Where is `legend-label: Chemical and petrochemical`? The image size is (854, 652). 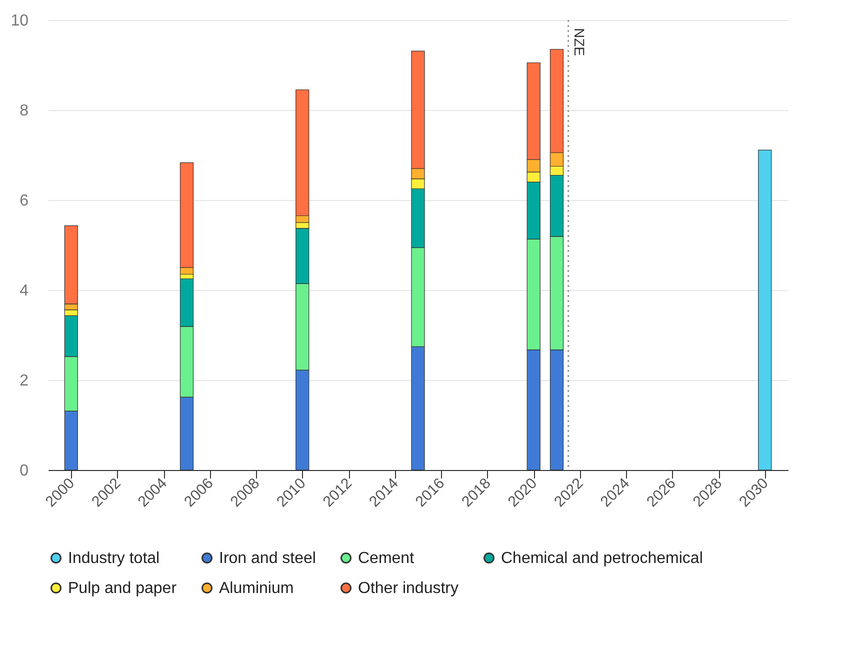
legend-label: Chemical and petrochemical is located at coordinates (602, 558).